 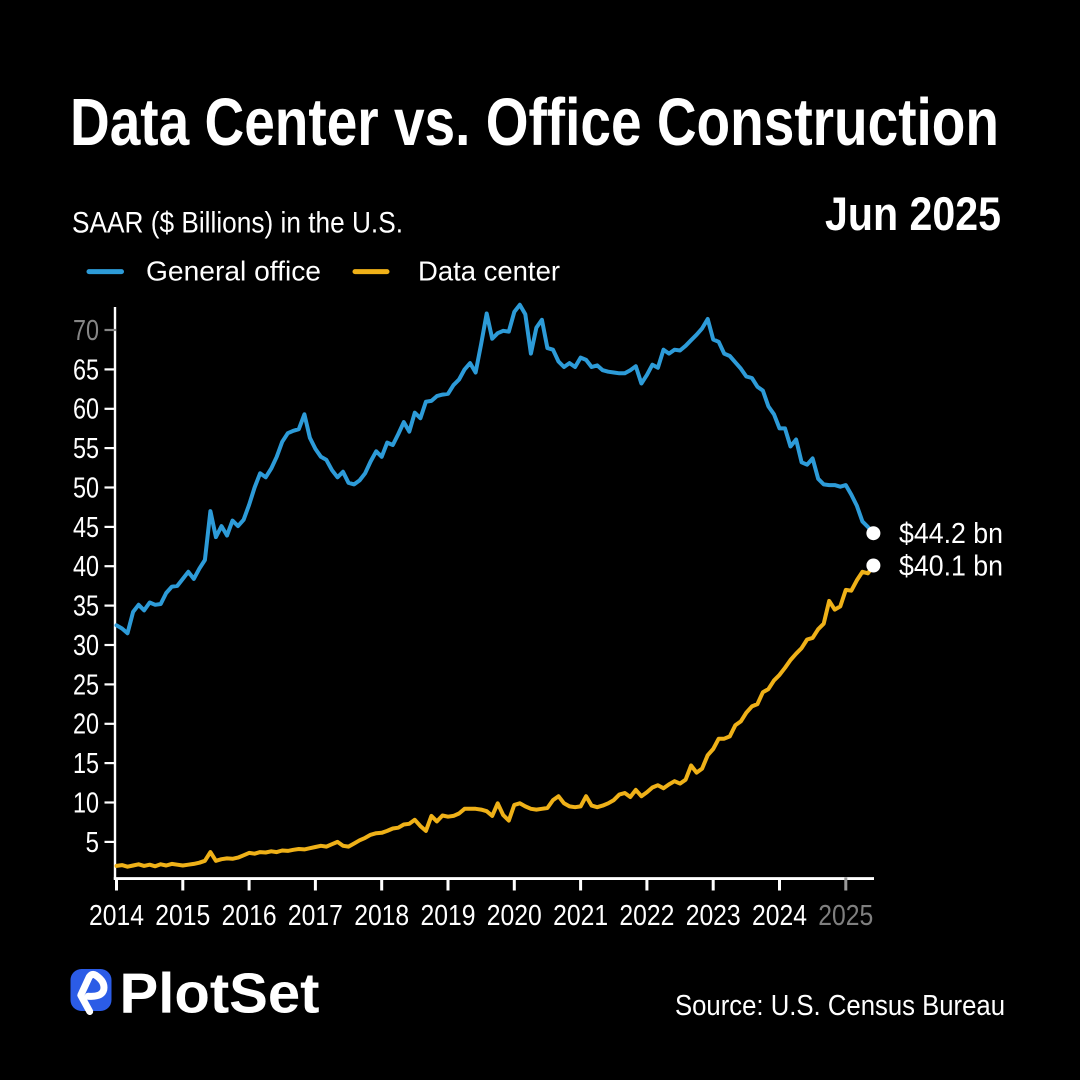 I want to click on svg-text: 40, so click(x=86, y=567).